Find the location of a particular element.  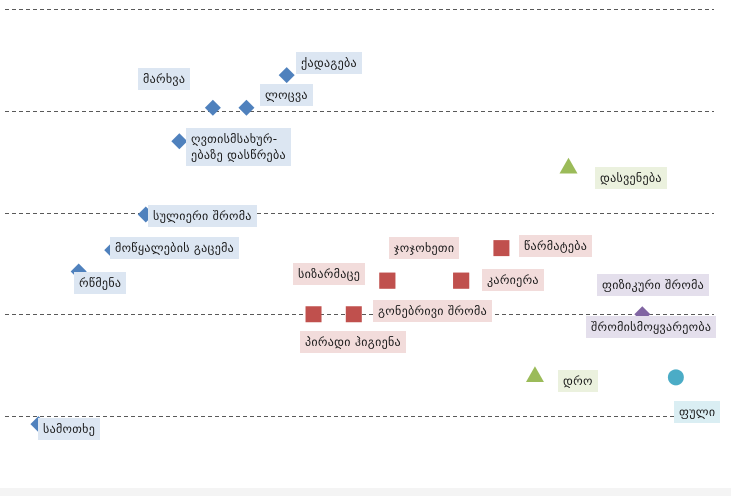

label-rtsmena: რწმენა is located at coordinates (100, 283).